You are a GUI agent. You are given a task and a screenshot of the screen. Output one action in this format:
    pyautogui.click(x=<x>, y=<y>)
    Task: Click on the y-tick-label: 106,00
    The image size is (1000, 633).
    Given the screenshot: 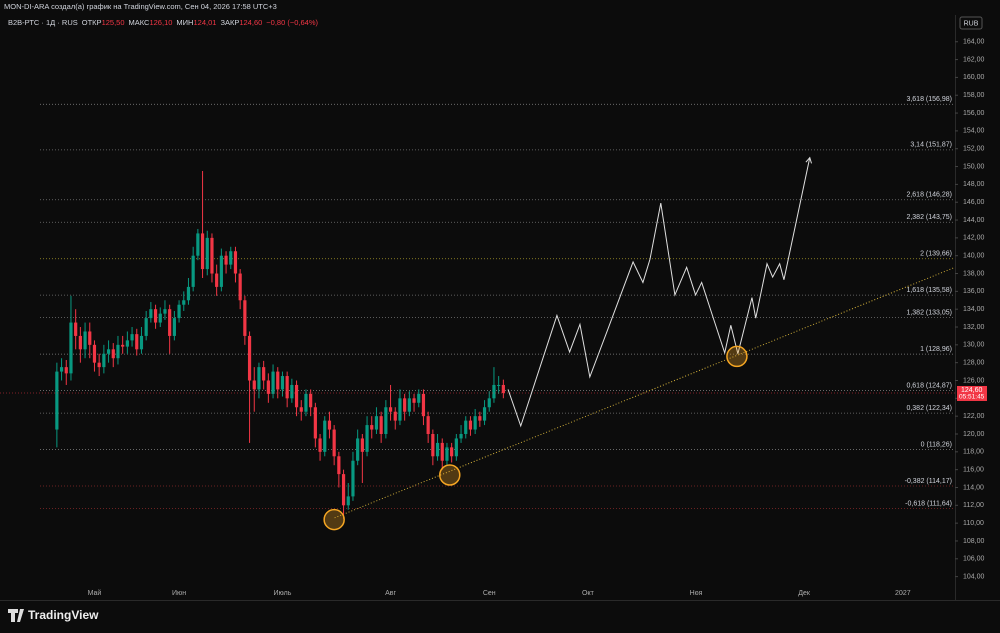 What is the action you would take?
    pyautogui.click(x=974, y=559)
    